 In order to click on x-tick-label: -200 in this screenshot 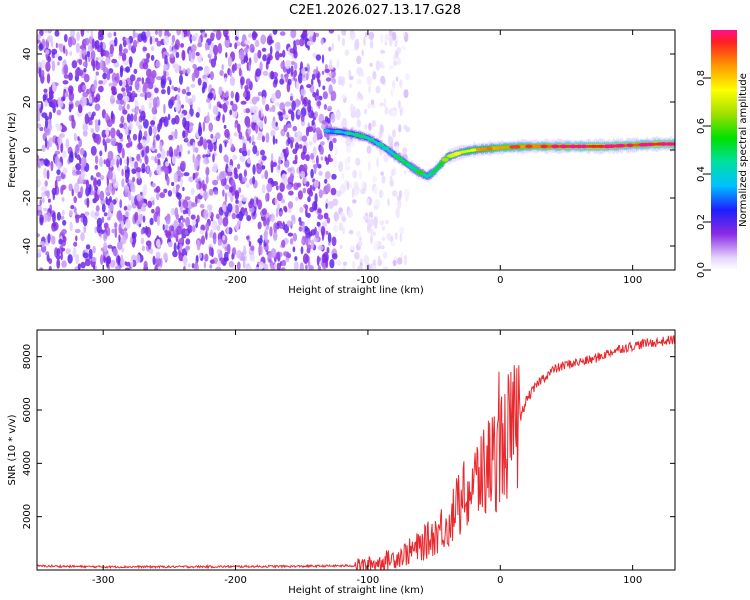, I will do `click(235, 280)`.